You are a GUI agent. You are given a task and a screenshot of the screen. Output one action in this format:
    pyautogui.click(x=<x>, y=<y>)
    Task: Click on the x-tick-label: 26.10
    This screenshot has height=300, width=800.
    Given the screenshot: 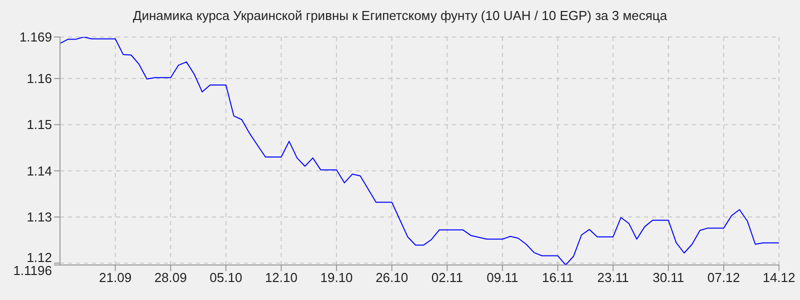 What is the action you would take?
    pyautogui.click(x=392, y=278)
    